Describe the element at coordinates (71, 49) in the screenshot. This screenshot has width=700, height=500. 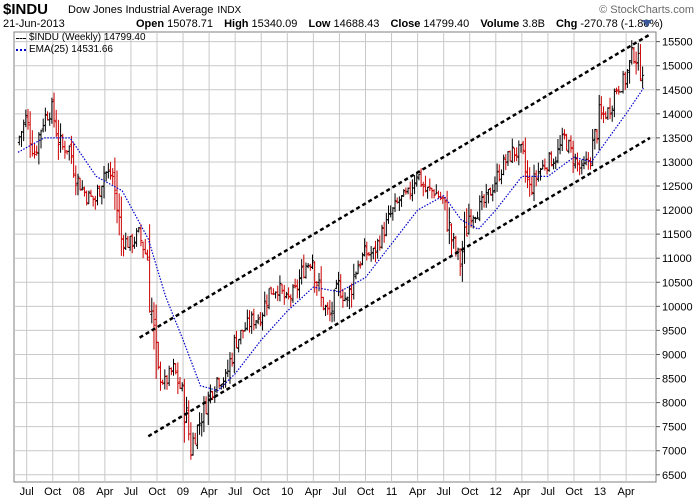
I see `legend-ema-label: EMA(25) 14531.66` at that location.